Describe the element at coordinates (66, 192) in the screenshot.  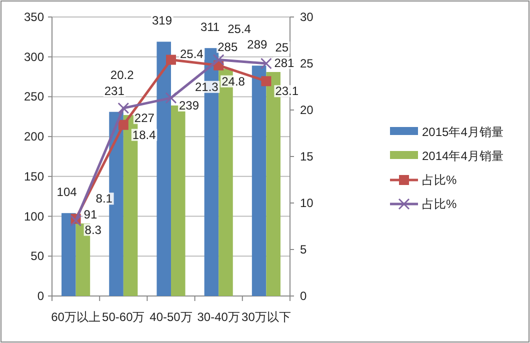
I see `data-label: 104` at that location.